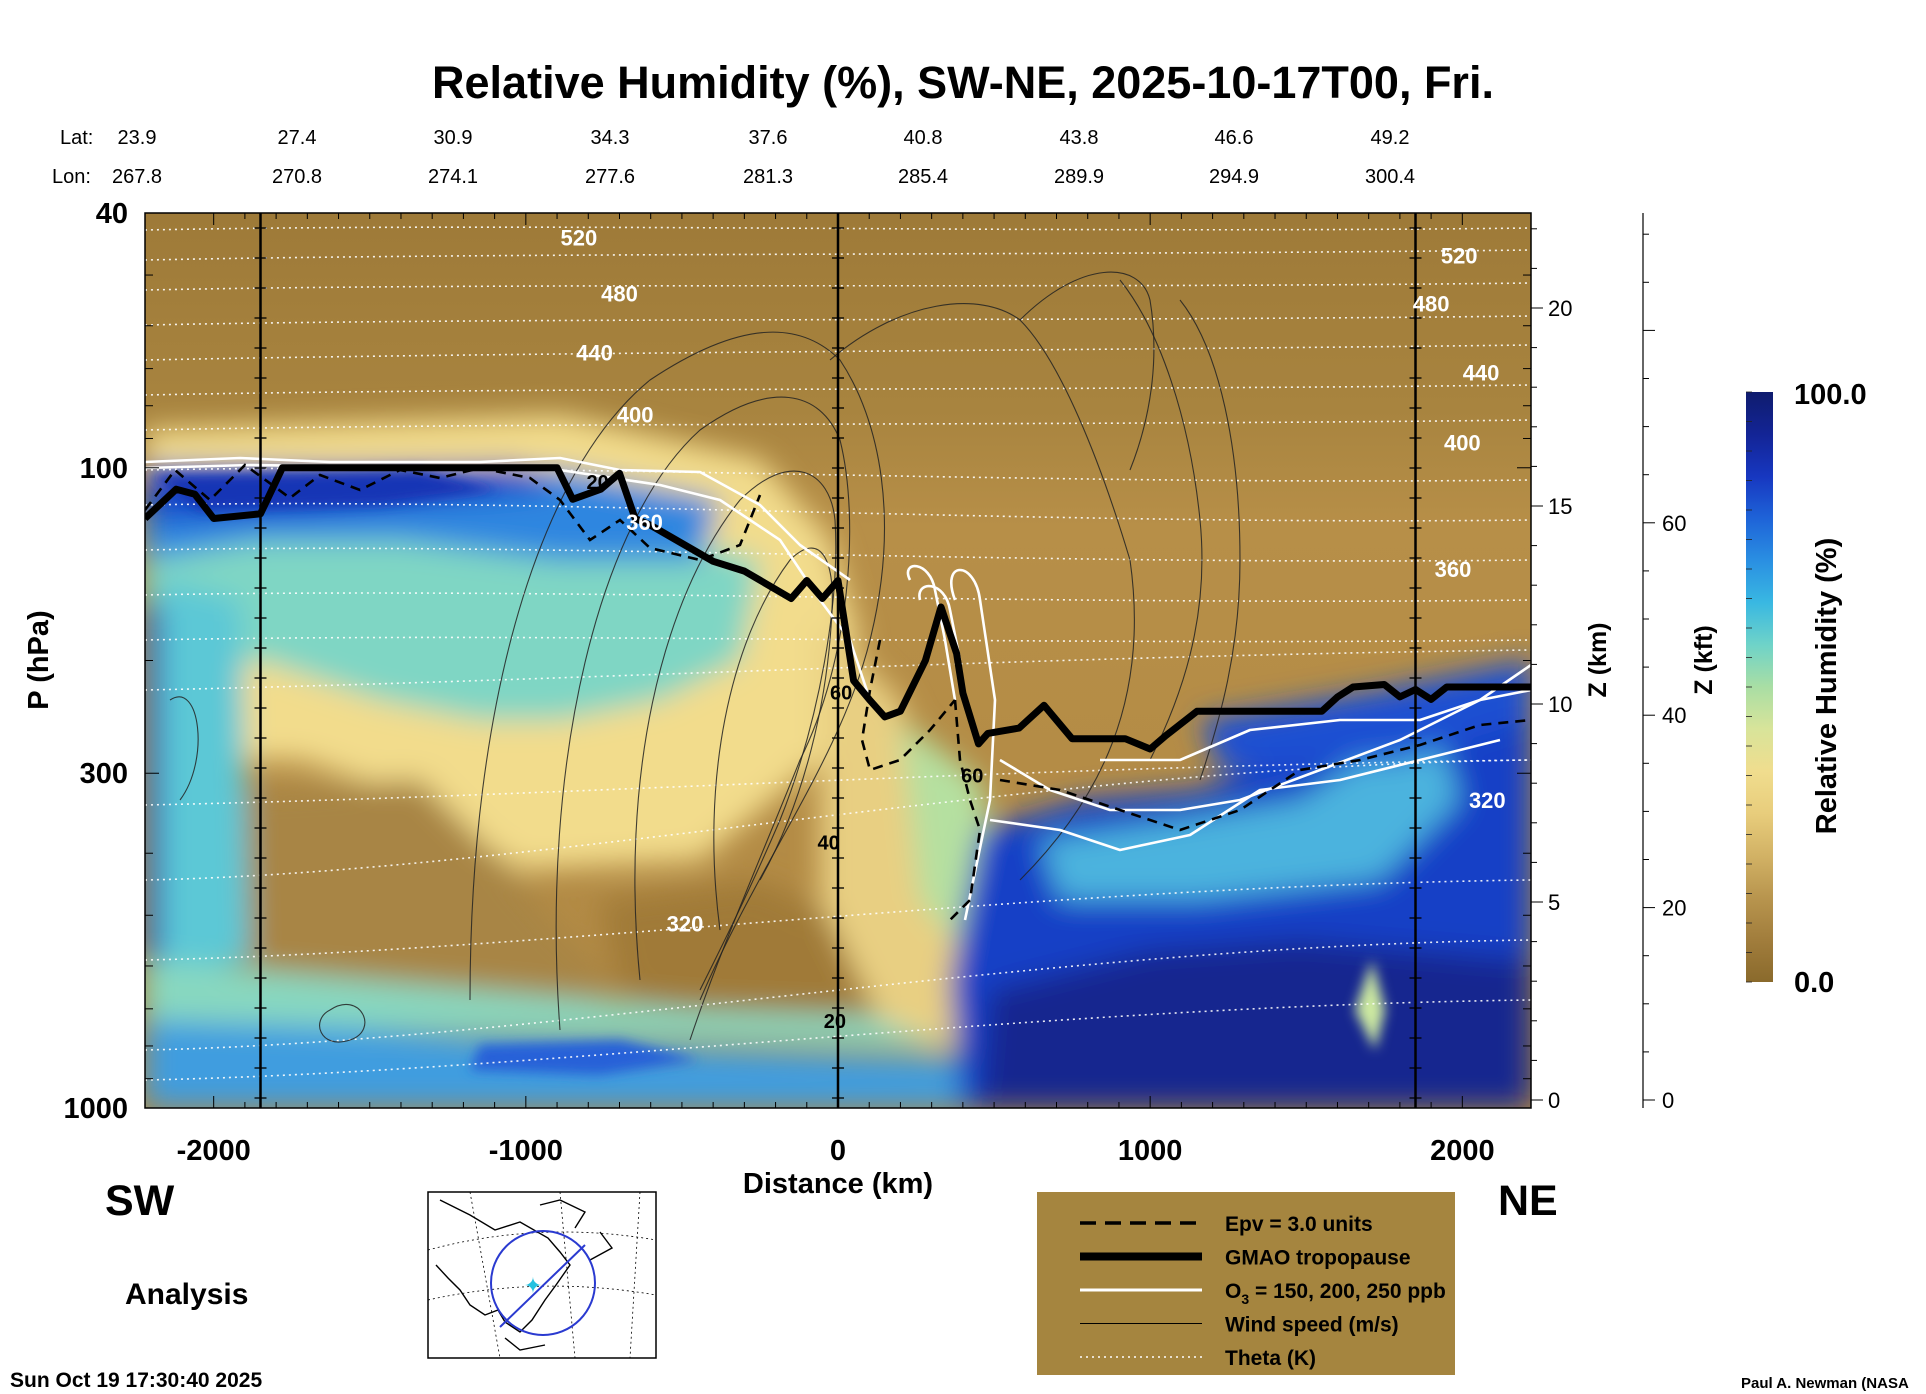 This screenshot has width=1926, height=1394. I want to click on z-km-tick-label: 0, so click(1554, 1100).